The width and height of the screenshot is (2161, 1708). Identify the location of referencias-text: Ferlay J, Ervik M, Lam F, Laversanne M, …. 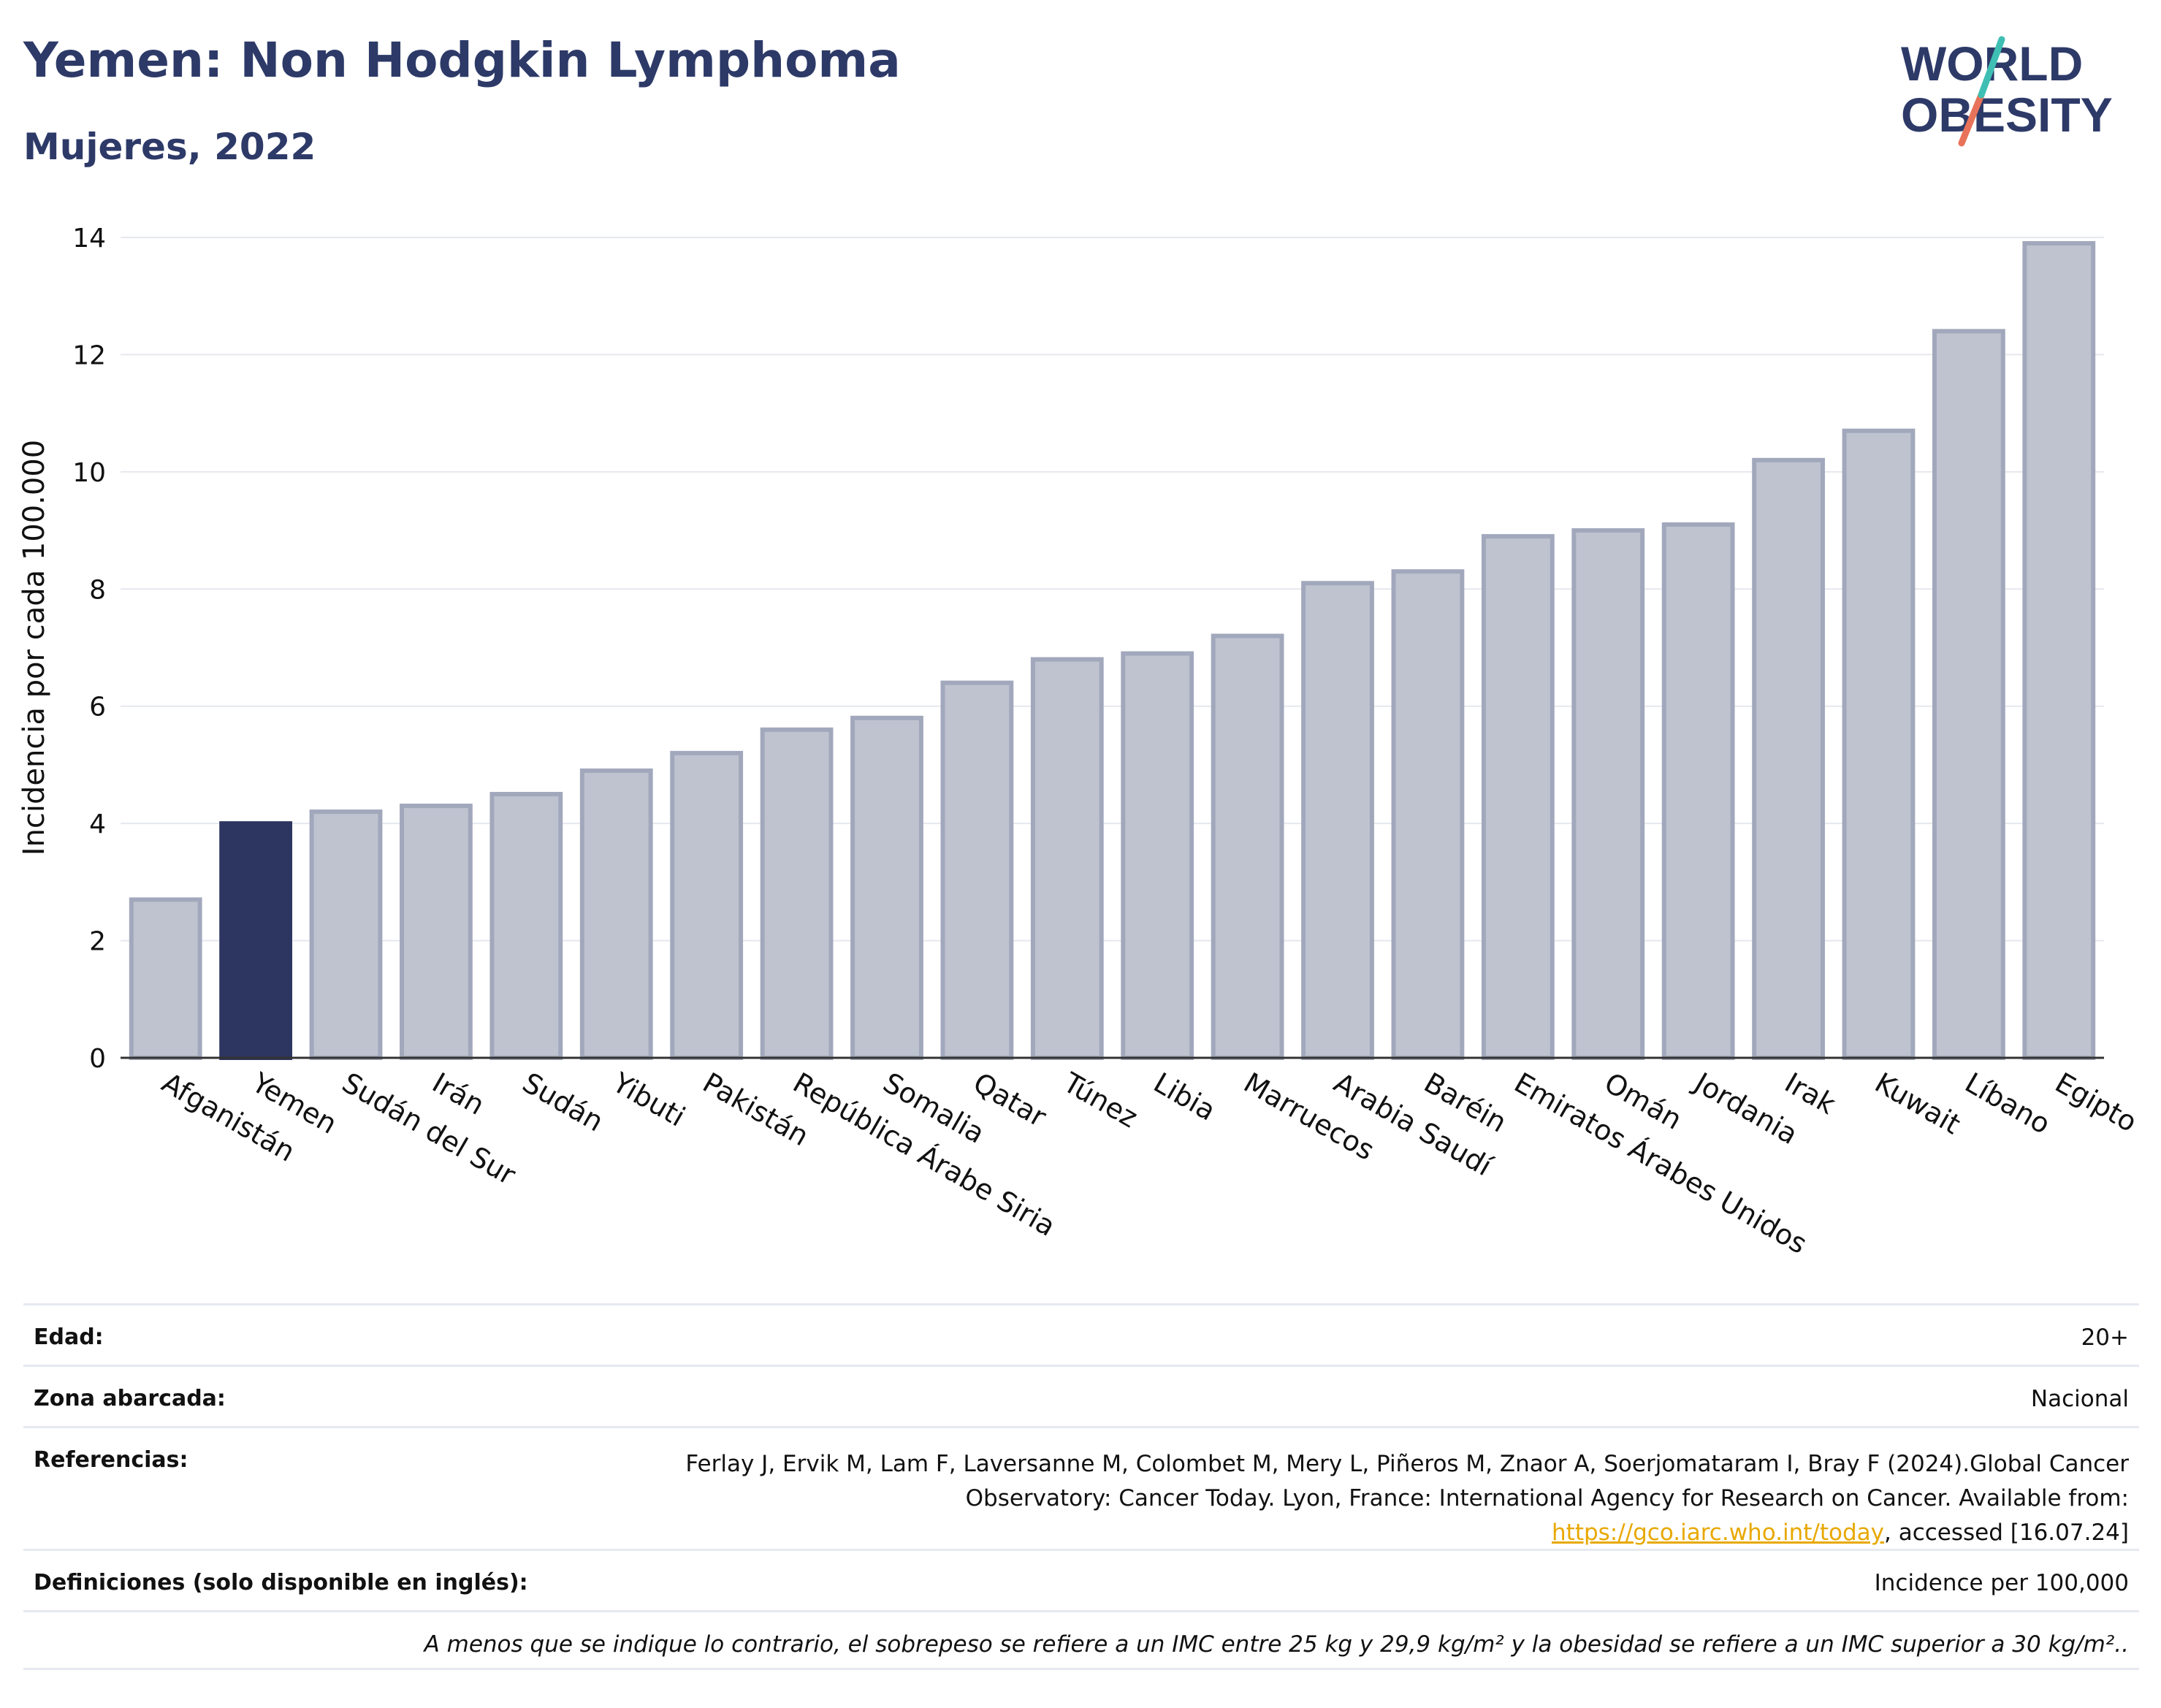
(1407, 1481).